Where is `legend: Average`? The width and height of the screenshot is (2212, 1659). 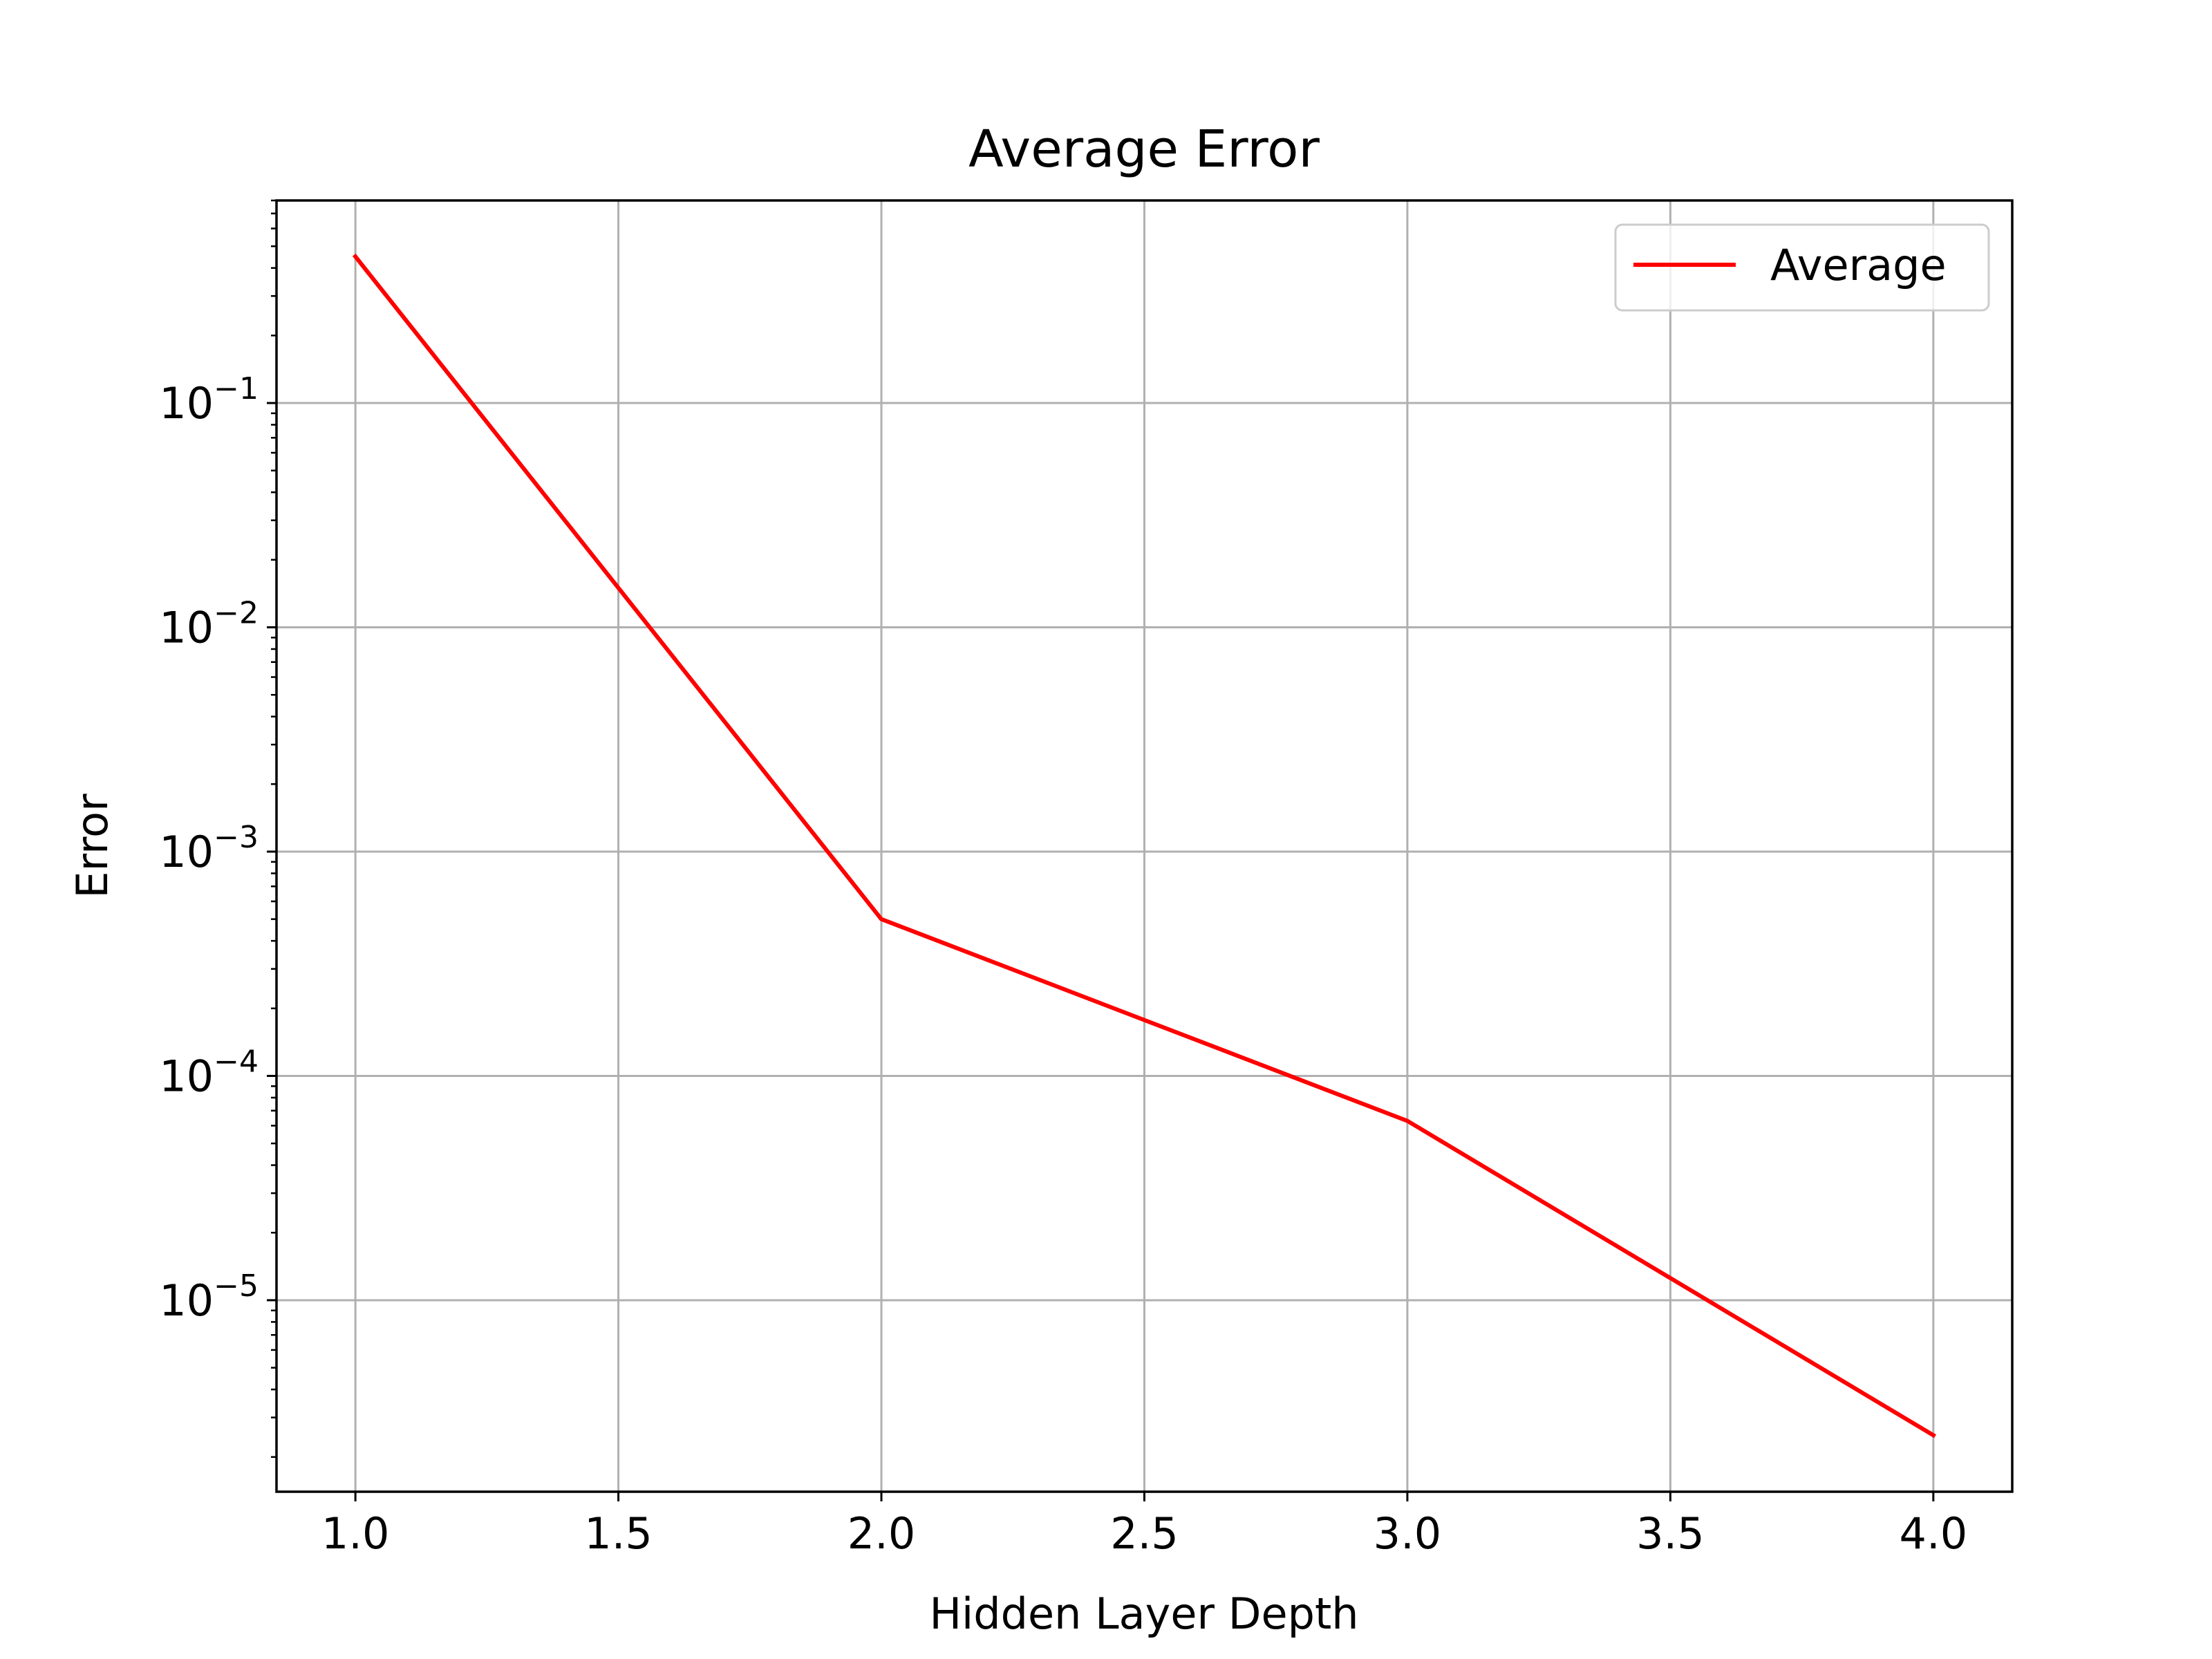
legend: Average is located at coordinates (1802, 267).